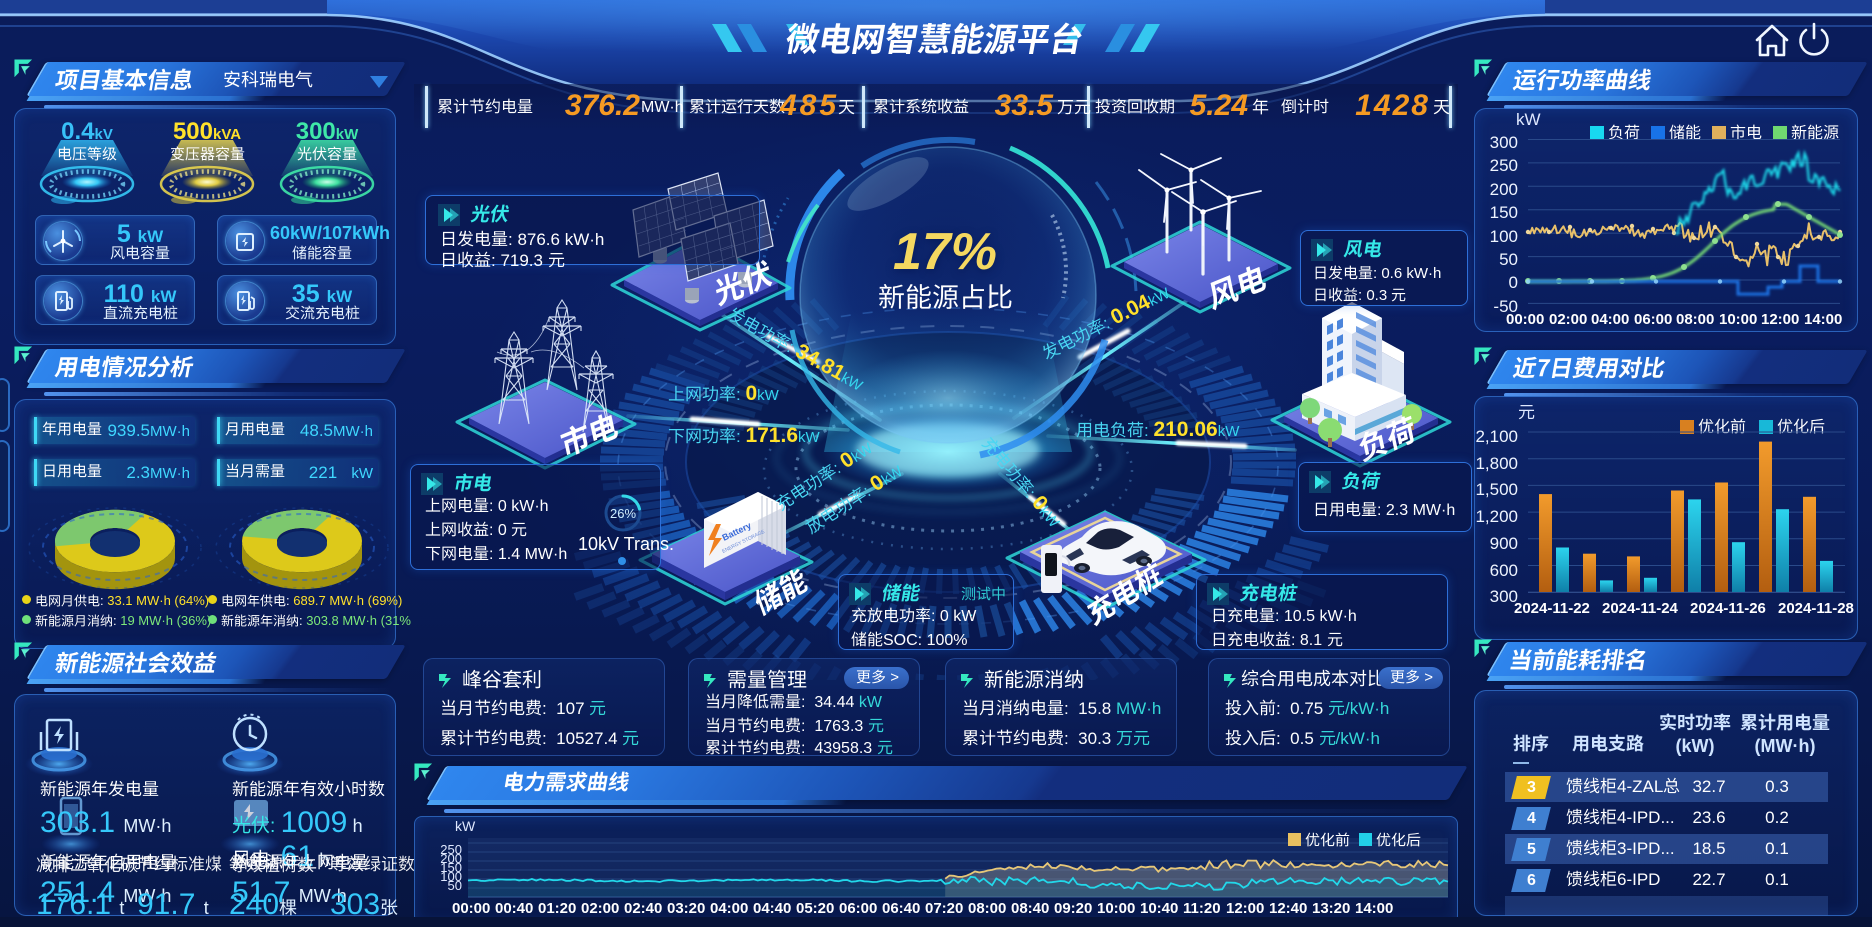  I want to click on svg-text: 26%, so click(623, 513).